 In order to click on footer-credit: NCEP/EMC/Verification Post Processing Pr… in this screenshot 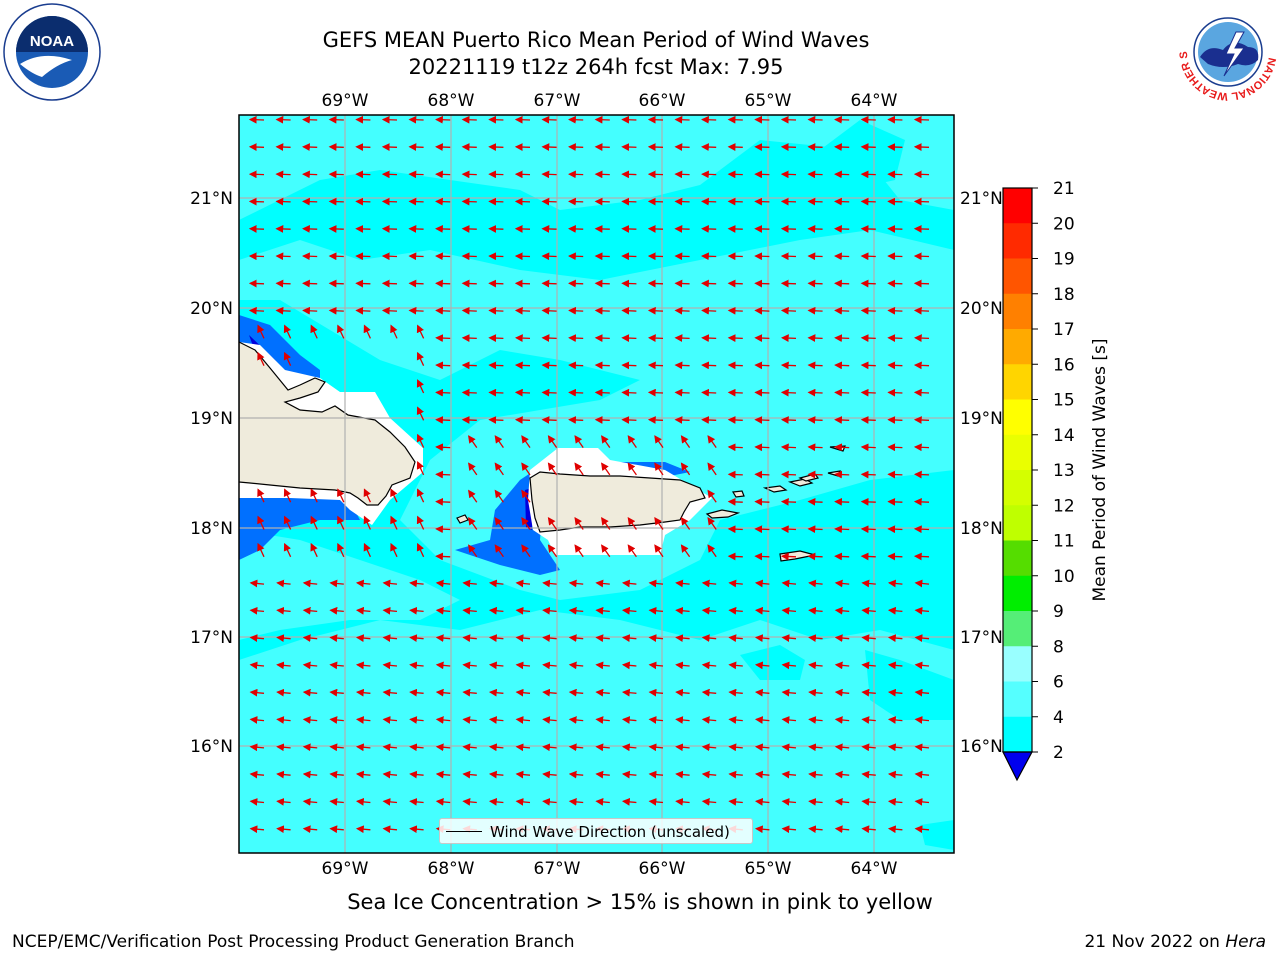, I will do `click(293, 942)`.